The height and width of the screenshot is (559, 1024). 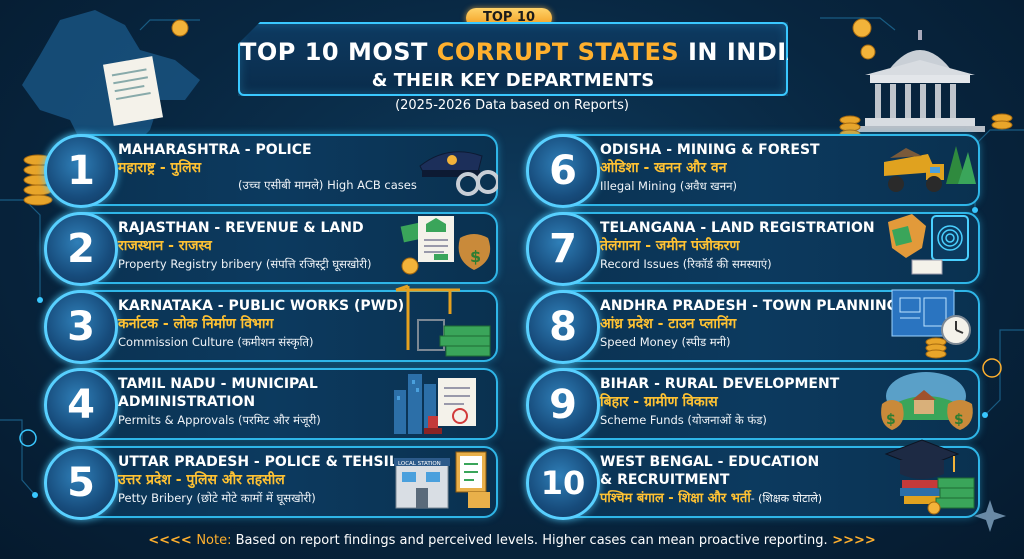 What do you see at coordinates (737, 228) in the screenshot?
I see `state-department: TELANGANA - LAND REGISTRATION` at bounding box center [737, 228].